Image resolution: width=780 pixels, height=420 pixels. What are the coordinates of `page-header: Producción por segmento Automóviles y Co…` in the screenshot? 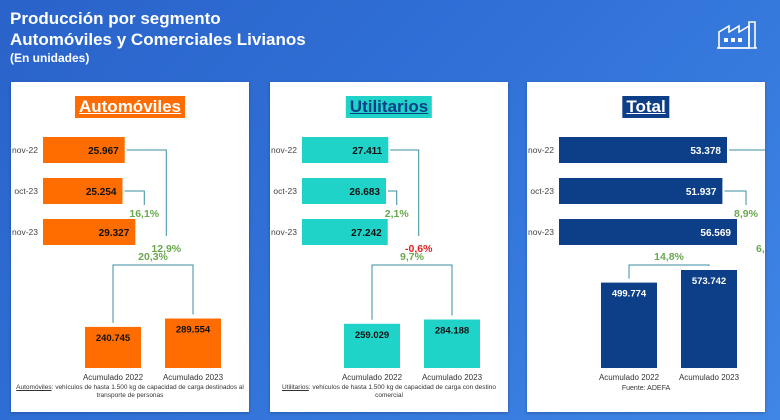 It's located at (158, 37).